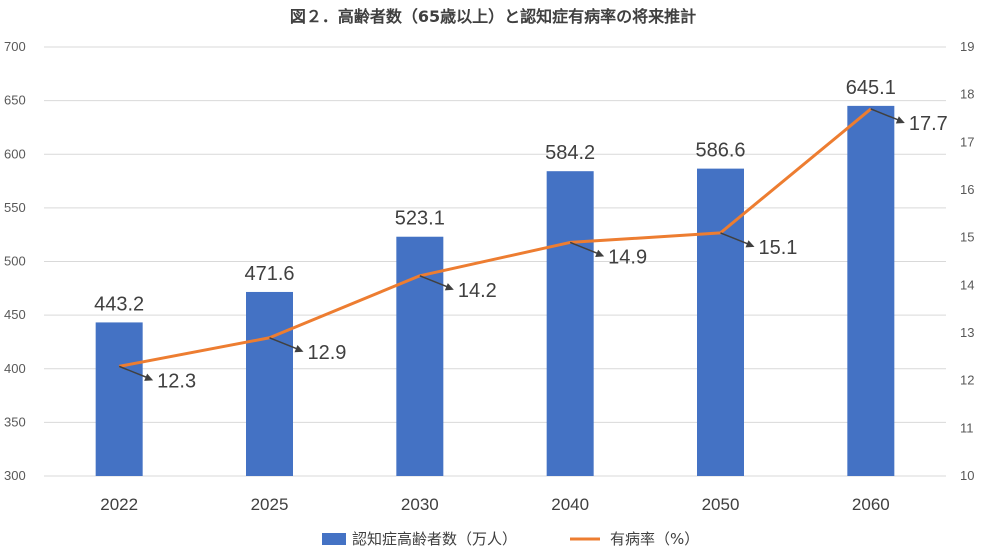  What do you see at coordinates (15, 46) in the screenshot?
I see `left-tick-label: 700` at bounding box center [15, 46].